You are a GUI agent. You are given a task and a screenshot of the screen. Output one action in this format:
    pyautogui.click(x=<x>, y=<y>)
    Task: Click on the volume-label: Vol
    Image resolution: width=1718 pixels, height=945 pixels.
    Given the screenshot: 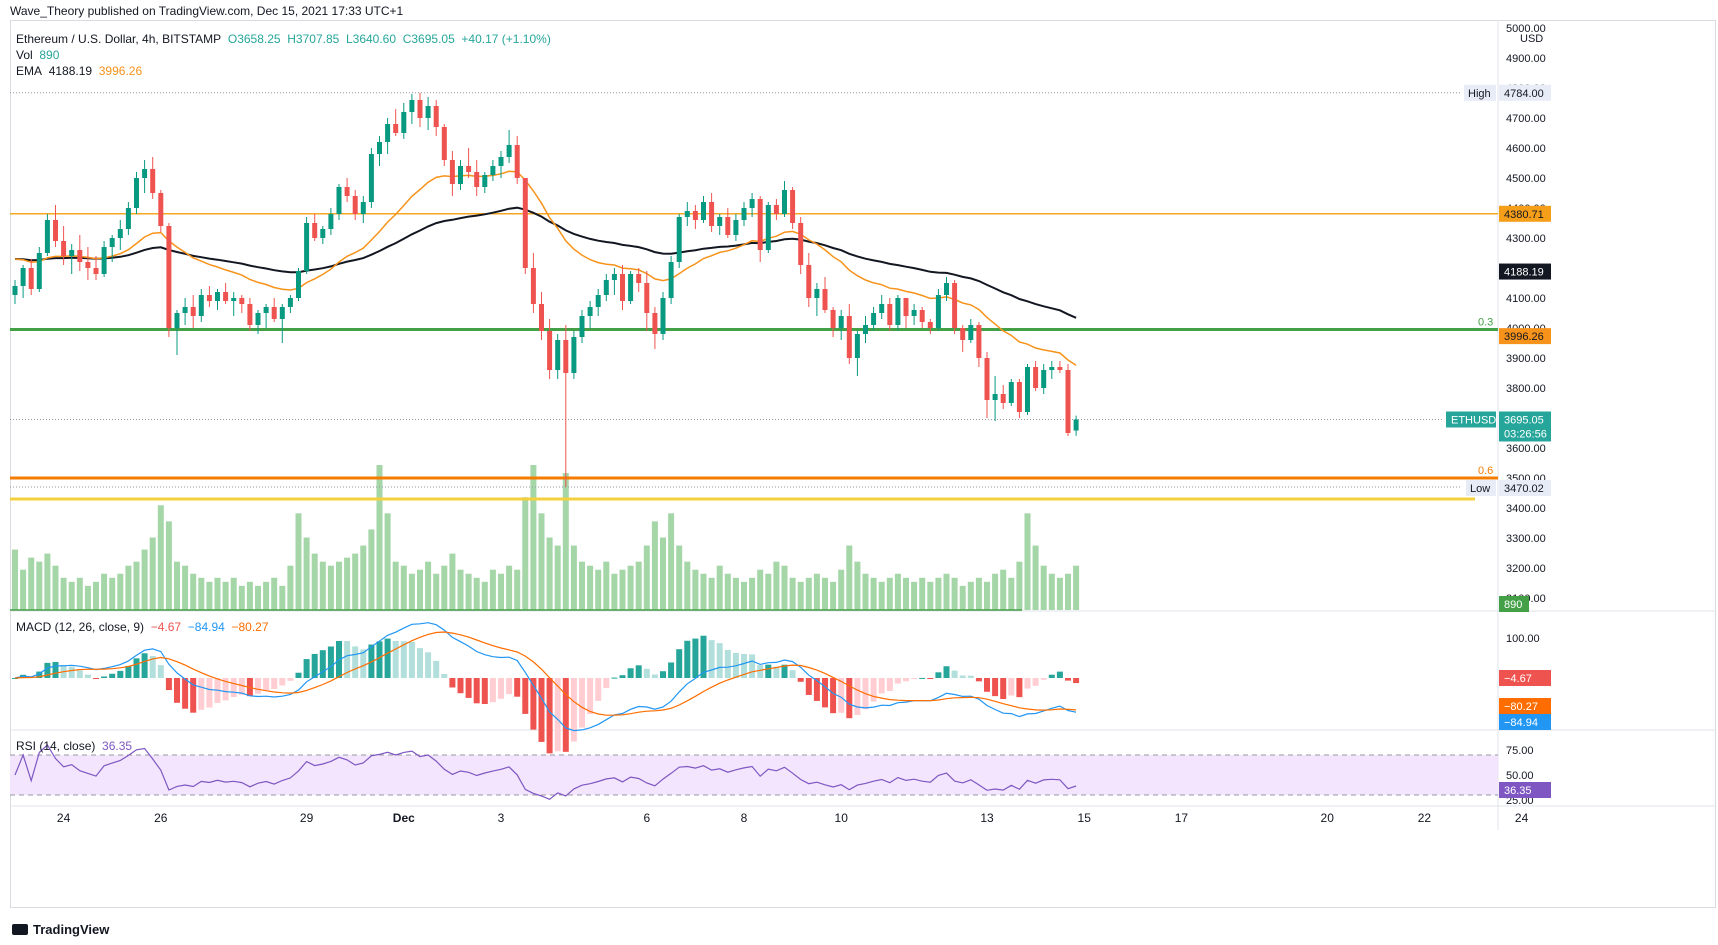 What is the action you would take?
    pyautogui.click(x=24, y=55)
    